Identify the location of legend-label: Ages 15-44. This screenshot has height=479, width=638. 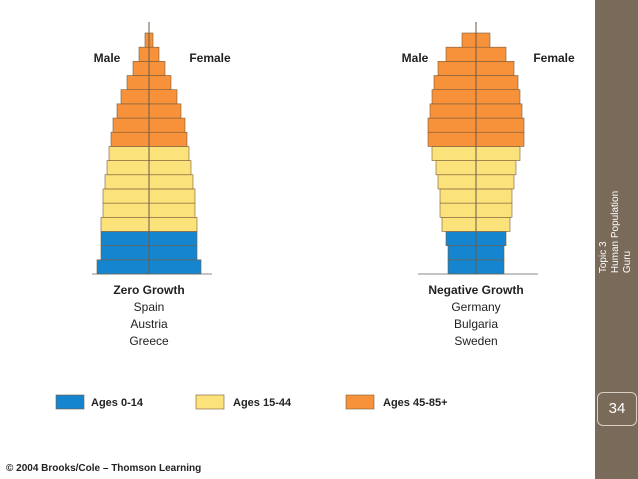
(262, 403).